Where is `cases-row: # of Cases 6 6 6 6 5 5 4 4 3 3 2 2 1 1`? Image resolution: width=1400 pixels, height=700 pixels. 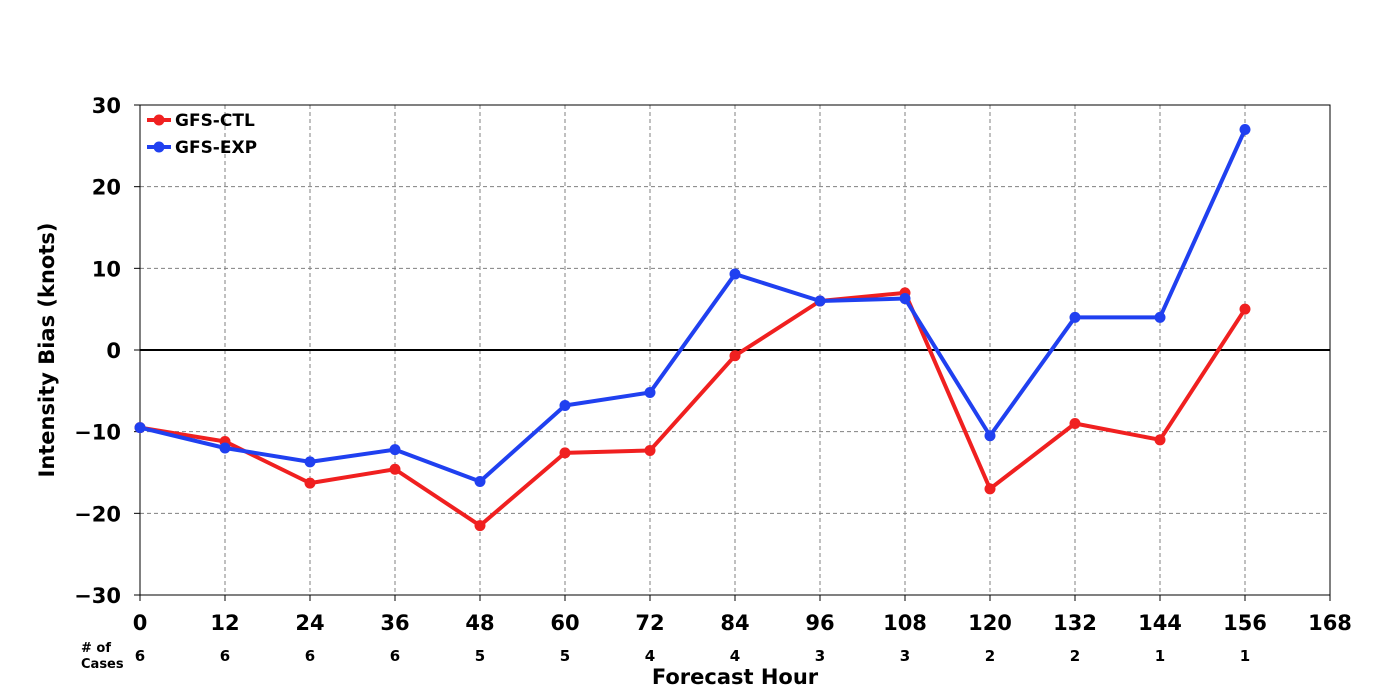 cases-row: # of Cases 6 6 6 6 5 5 4 4 3 3 2 2 1 1 is located at coordinates (665, 656).